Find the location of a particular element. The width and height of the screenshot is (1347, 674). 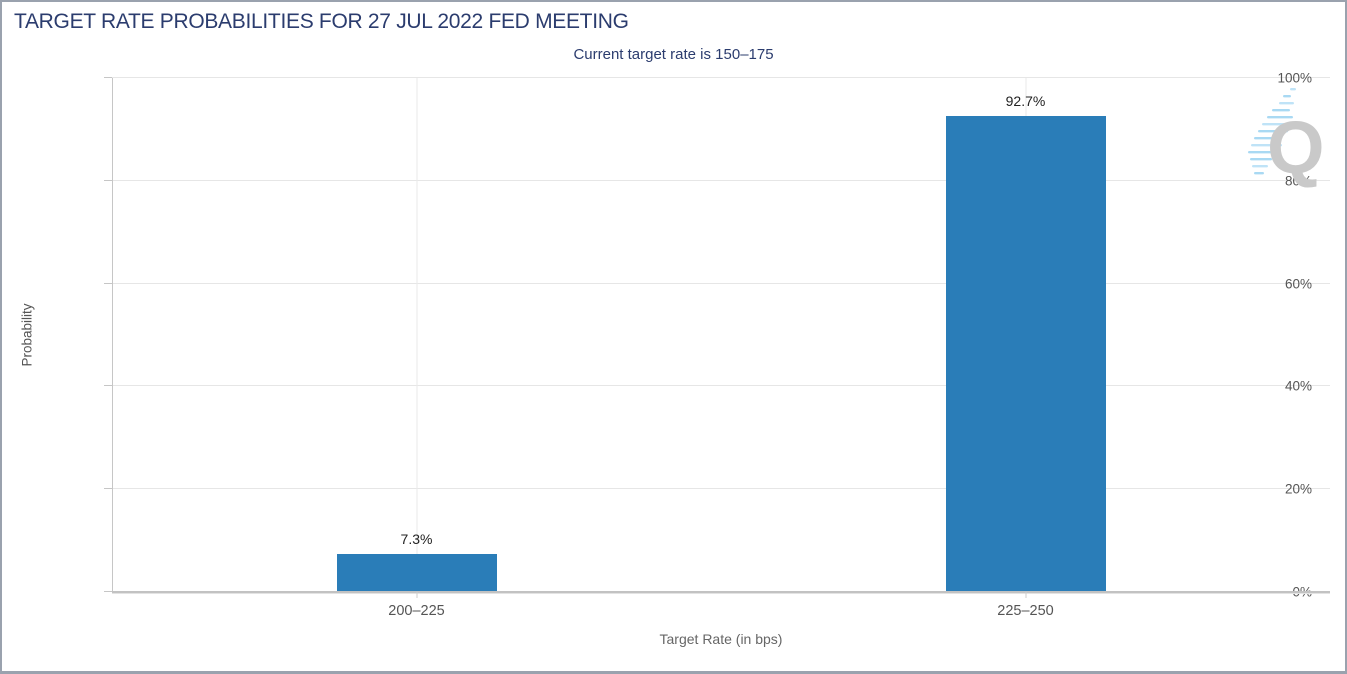

logo-q-letter: Q is located at coordinates (1296, 147).